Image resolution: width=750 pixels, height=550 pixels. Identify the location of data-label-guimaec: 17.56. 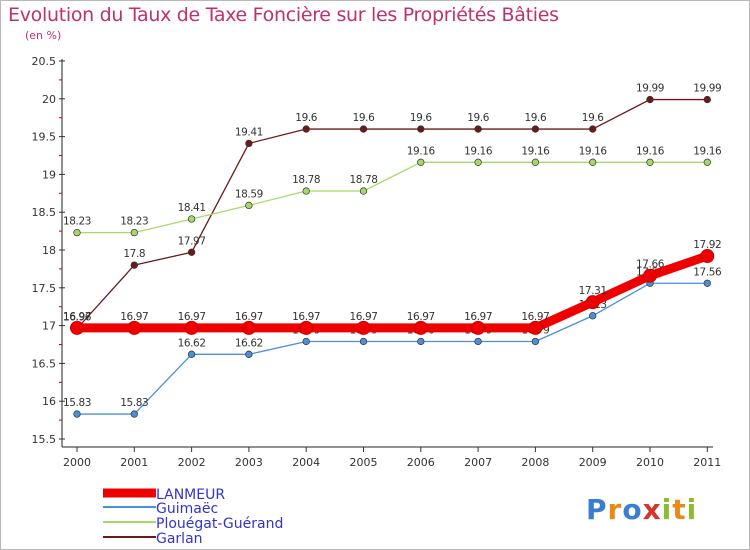
(707, 272).